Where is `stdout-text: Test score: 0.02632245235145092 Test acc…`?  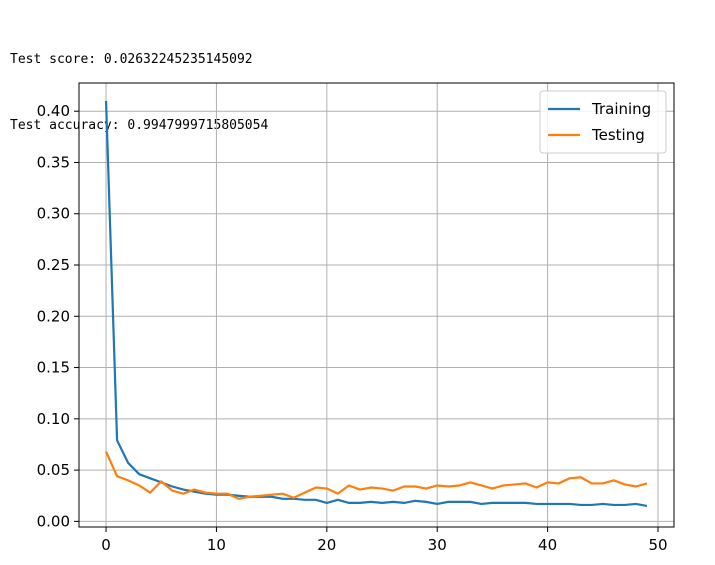
stdout-text: Test score: 0.02632245235145092 Test acc… is located at coordinates (139, 93).